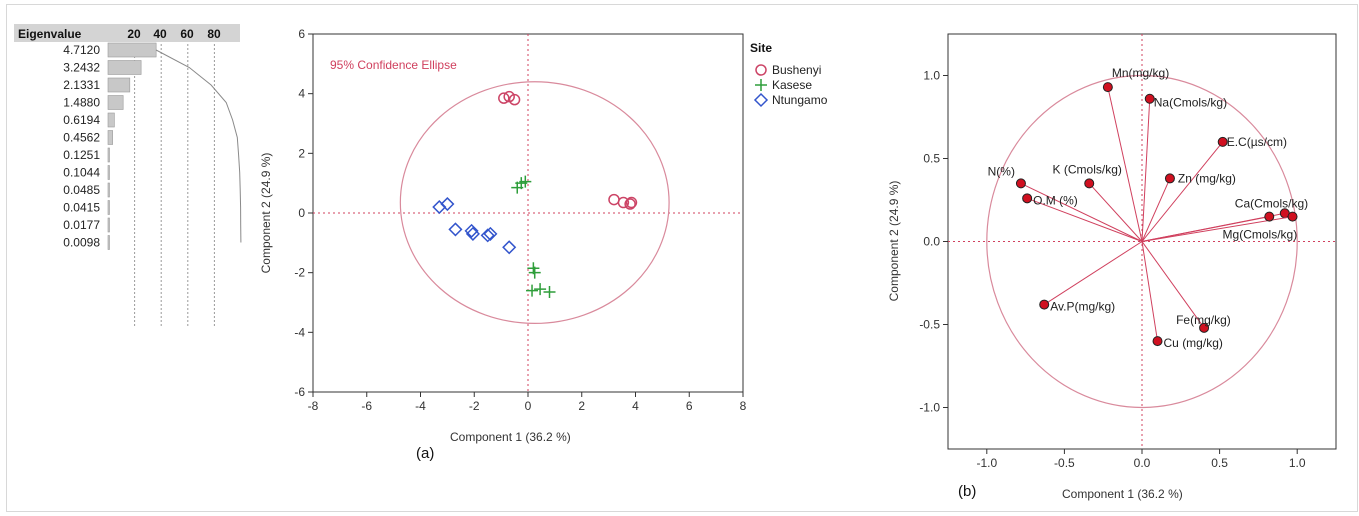  Describe the element at coordinates (1297, 463) in the screenshot. I see `x-tick-label: 1.0` at that location.